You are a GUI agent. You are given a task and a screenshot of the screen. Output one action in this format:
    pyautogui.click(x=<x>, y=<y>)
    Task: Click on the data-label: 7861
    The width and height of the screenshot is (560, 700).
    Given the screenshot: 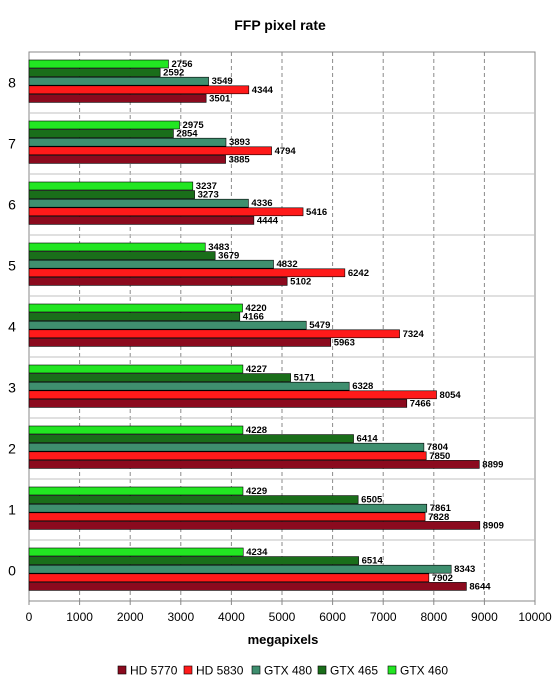 What is the action you would take?
    pyautogui.click(x=441, y=508)
    